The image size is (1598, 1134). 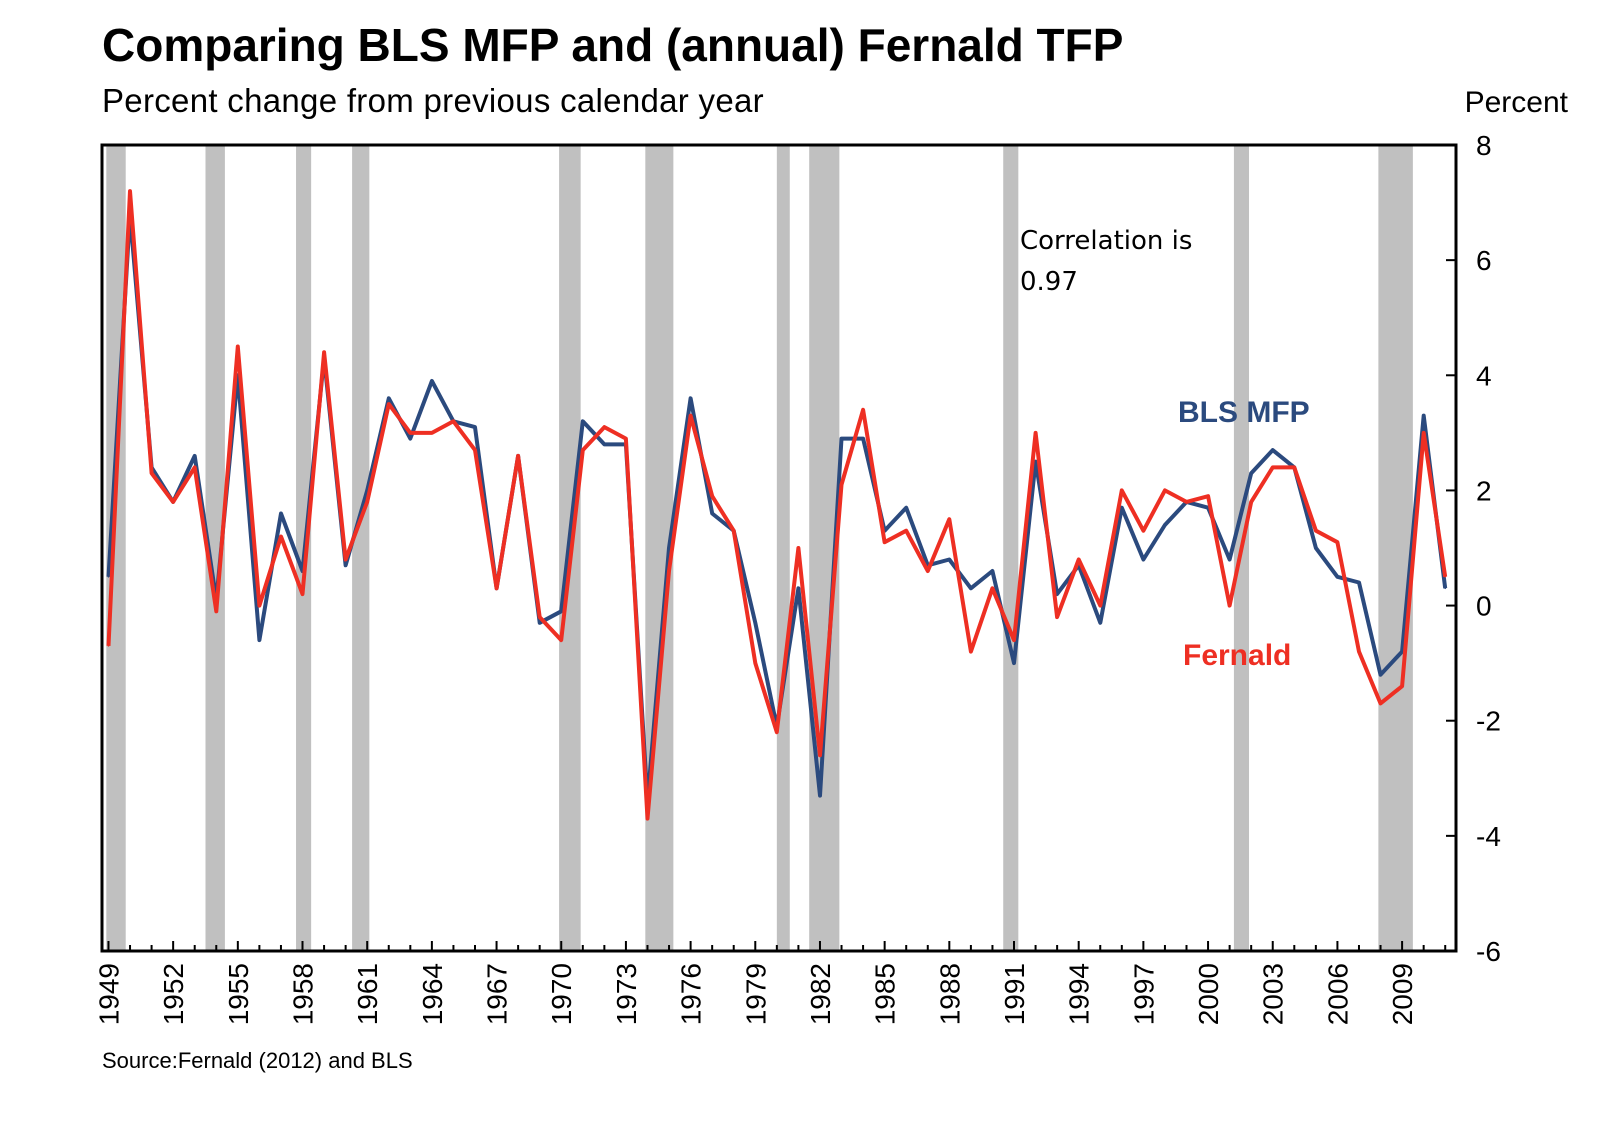 I want to click on y-axis-unit-label: Percent, so click(x=1516, y=102).